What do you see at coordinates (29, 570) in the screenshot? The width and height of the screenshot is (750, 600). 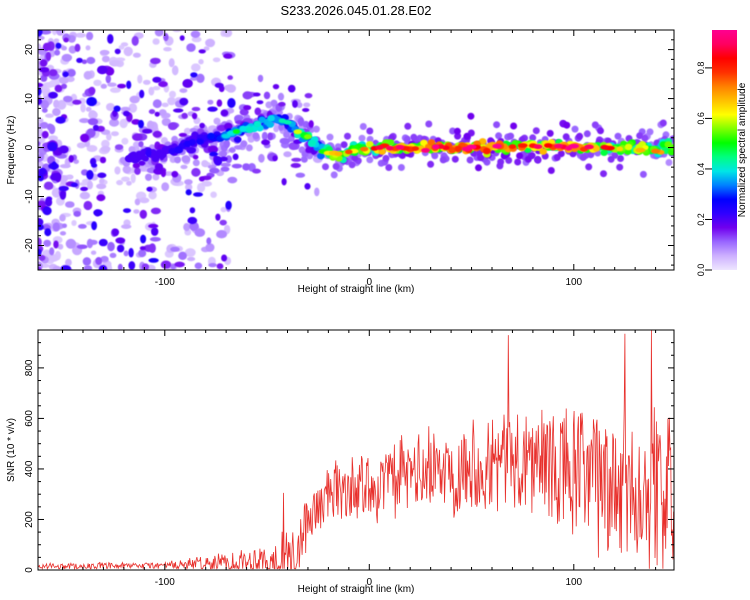 I see `y-tick-label: 0` at bounding box center [29, 570].